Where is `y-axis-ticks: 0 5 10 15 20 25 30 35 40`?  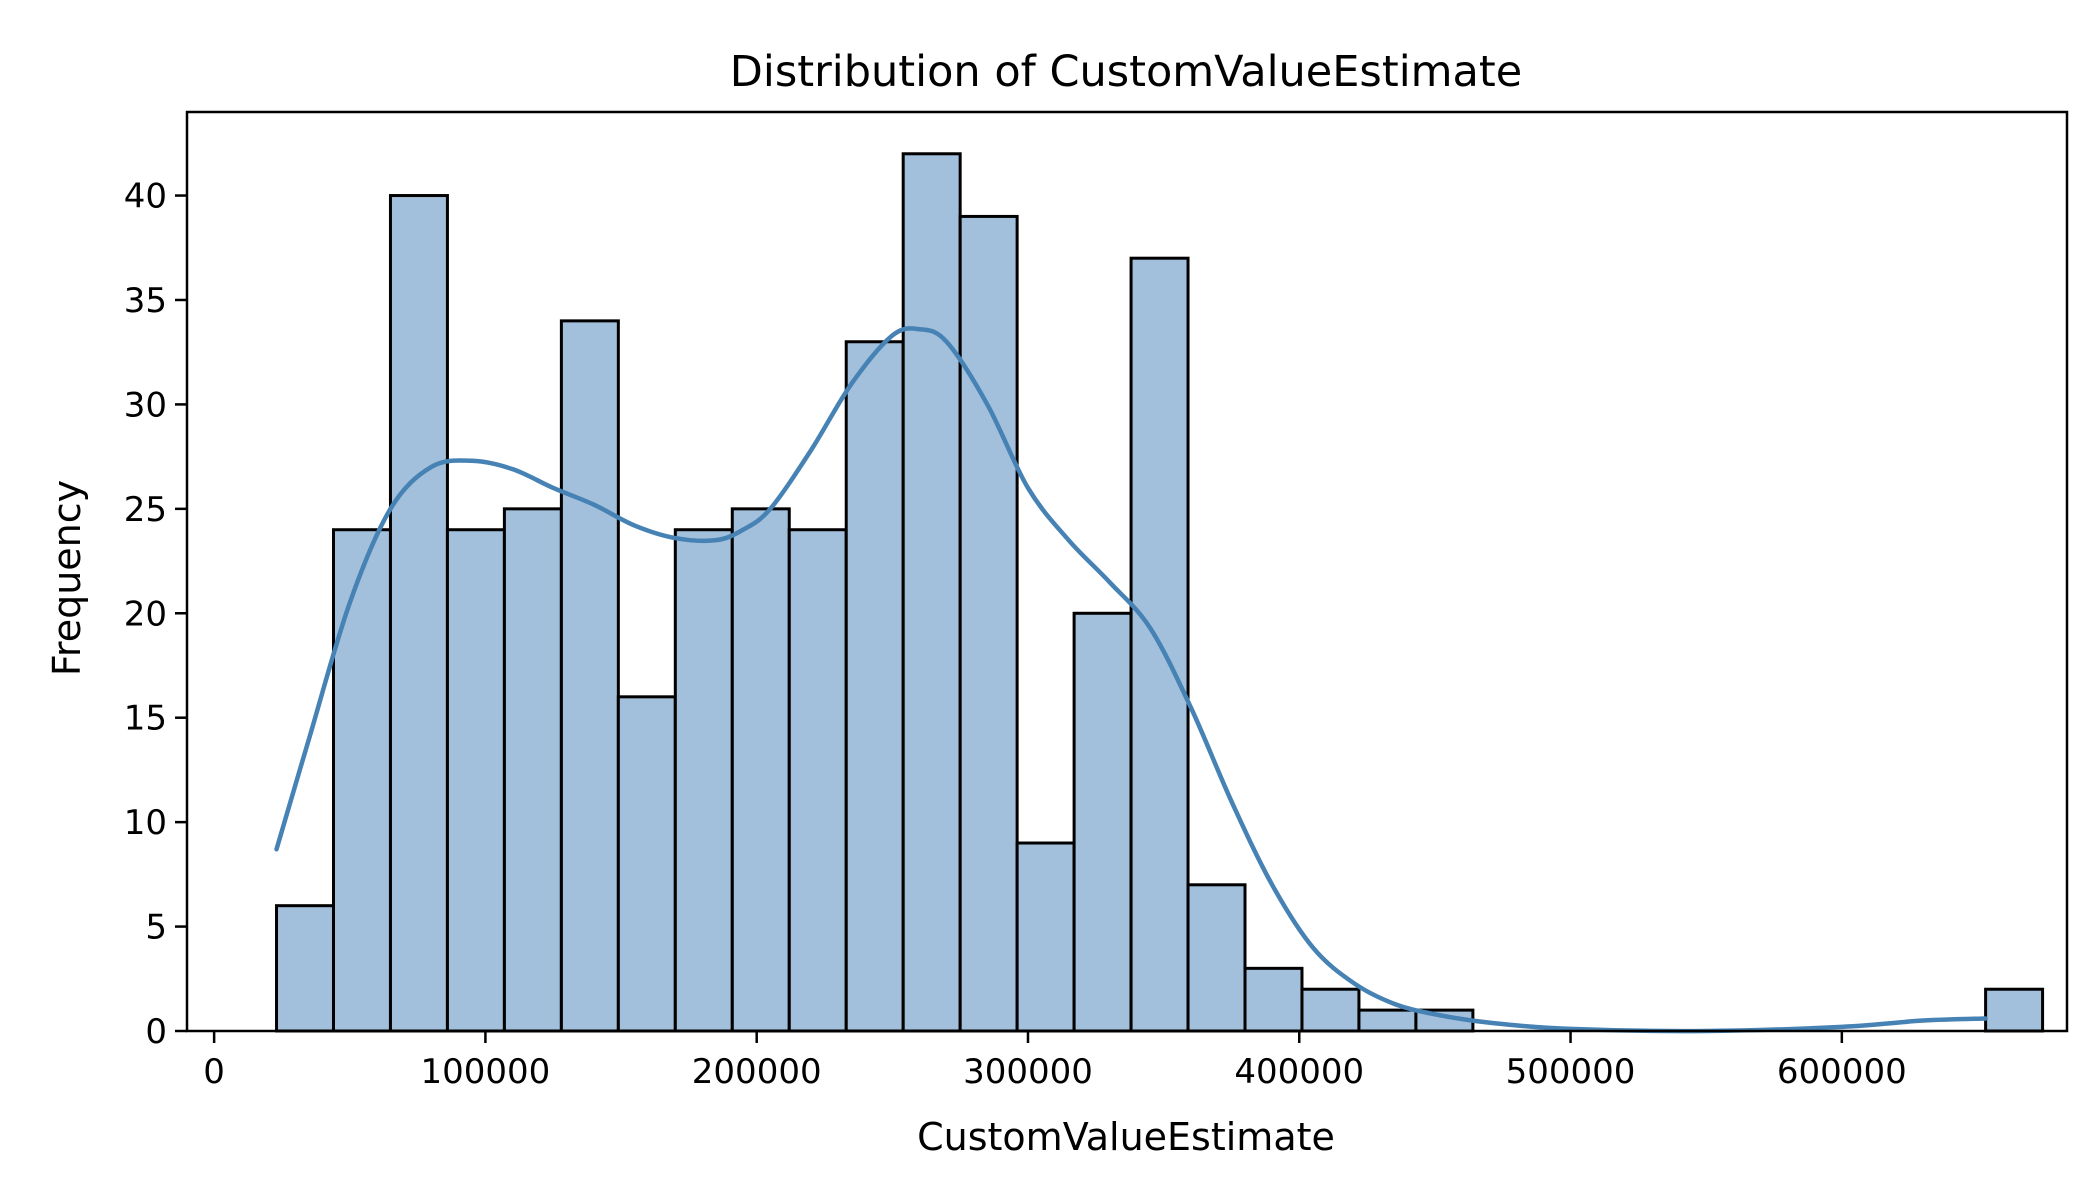
y-axis-ticks: 0 5 10 15 20 25 30 35 40 is located at coordinates (155, 614).